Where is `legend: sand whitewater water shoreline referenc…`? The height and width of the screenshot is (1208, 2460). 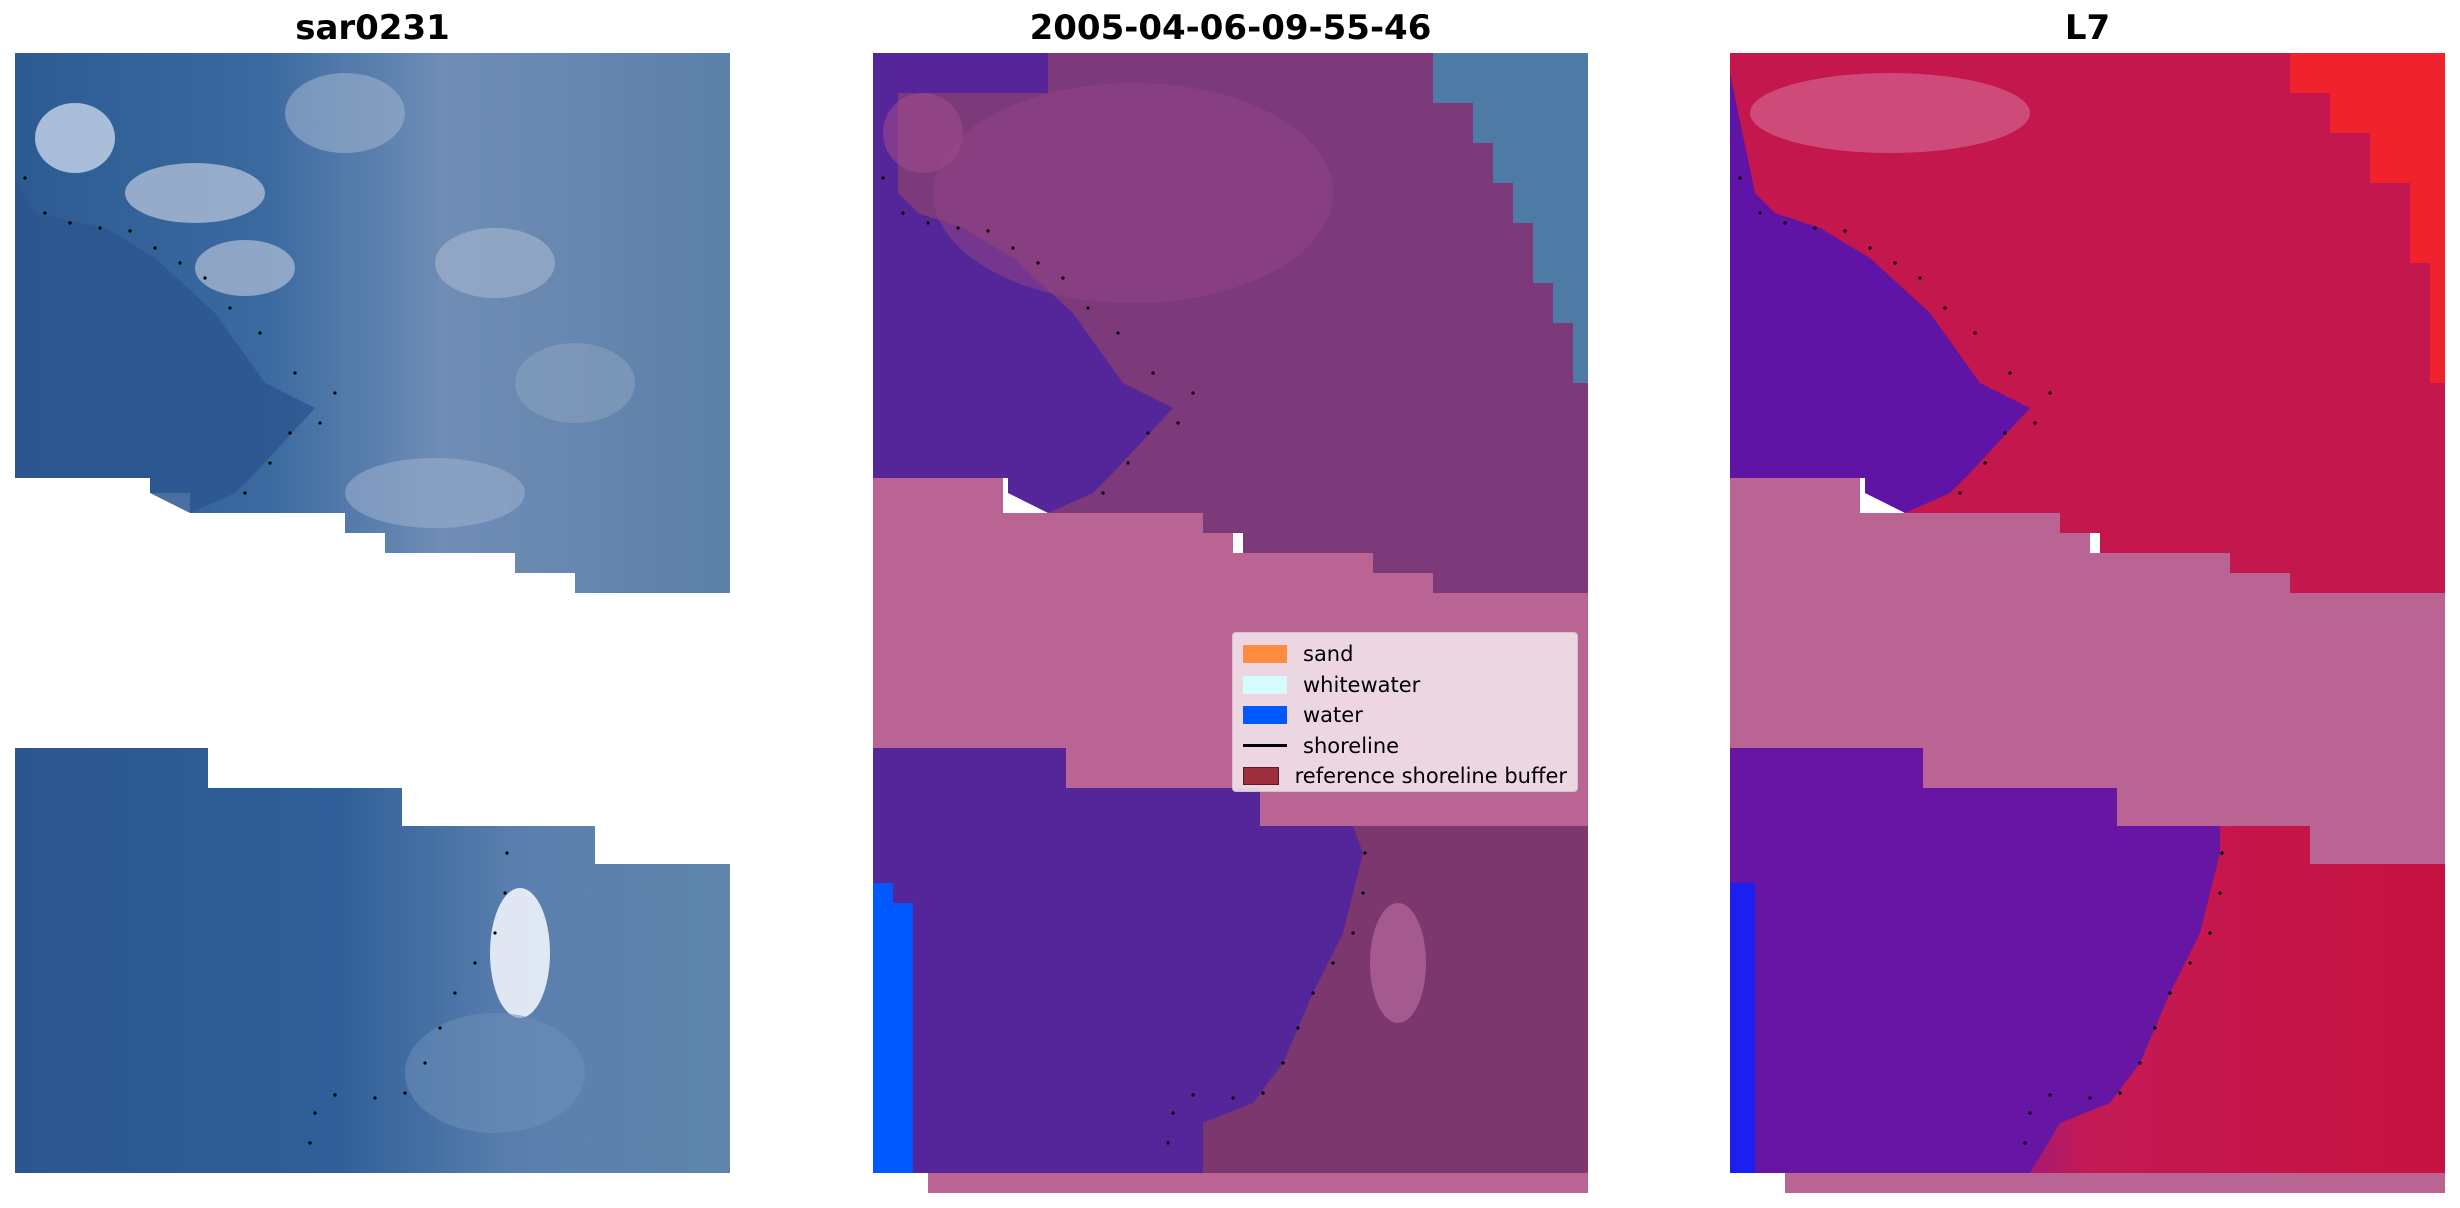 legend: sand whitewater water shoreline referenc… is located at coordinates (1405, 712).